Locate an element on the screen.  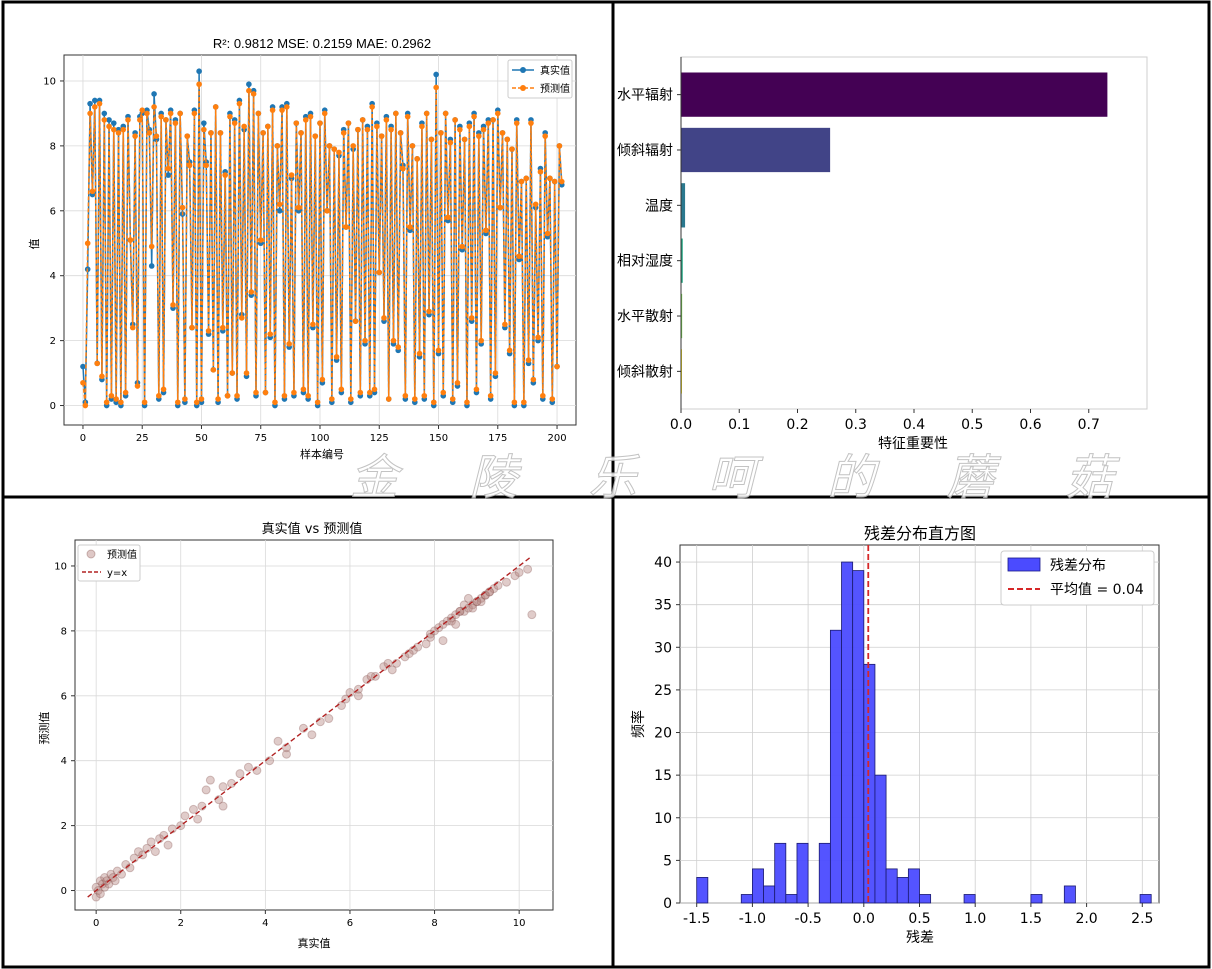
scatter-xtick-label: 2 is located at coordinates (181, 923).